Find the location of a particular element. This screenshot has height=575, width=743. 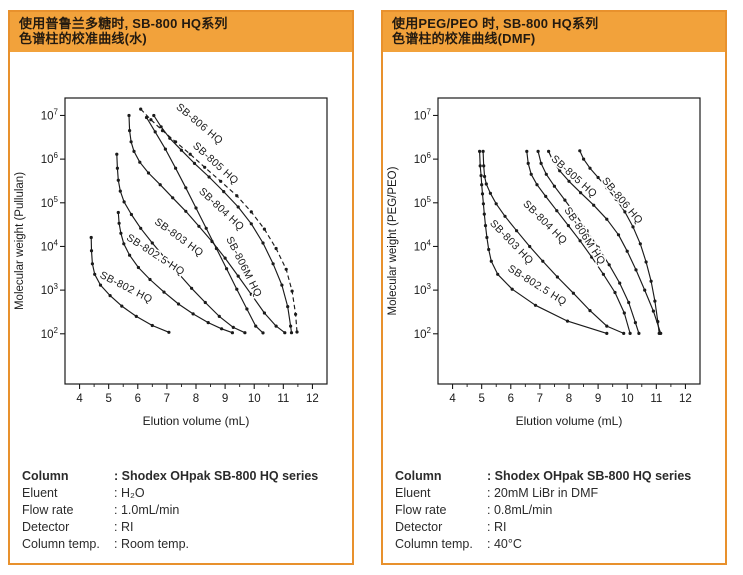

y-tick-label: 10⁶ is located at coordinates (50, 158).